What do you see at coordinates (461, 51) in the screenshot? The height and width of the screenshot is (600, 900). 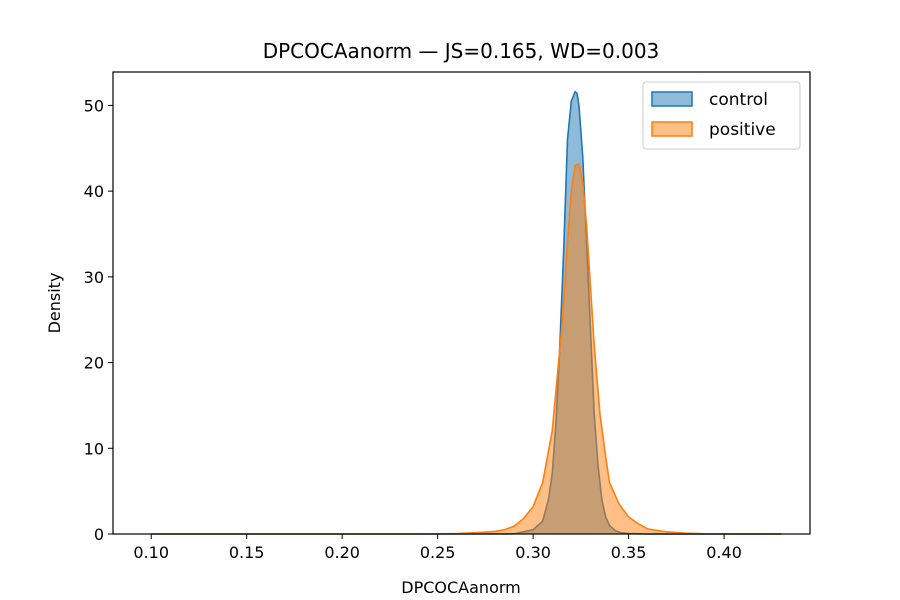 I see `chart-title: DPCOCAanorm — JS=0.165, WD=0.003` at bounding box center [461, 51].